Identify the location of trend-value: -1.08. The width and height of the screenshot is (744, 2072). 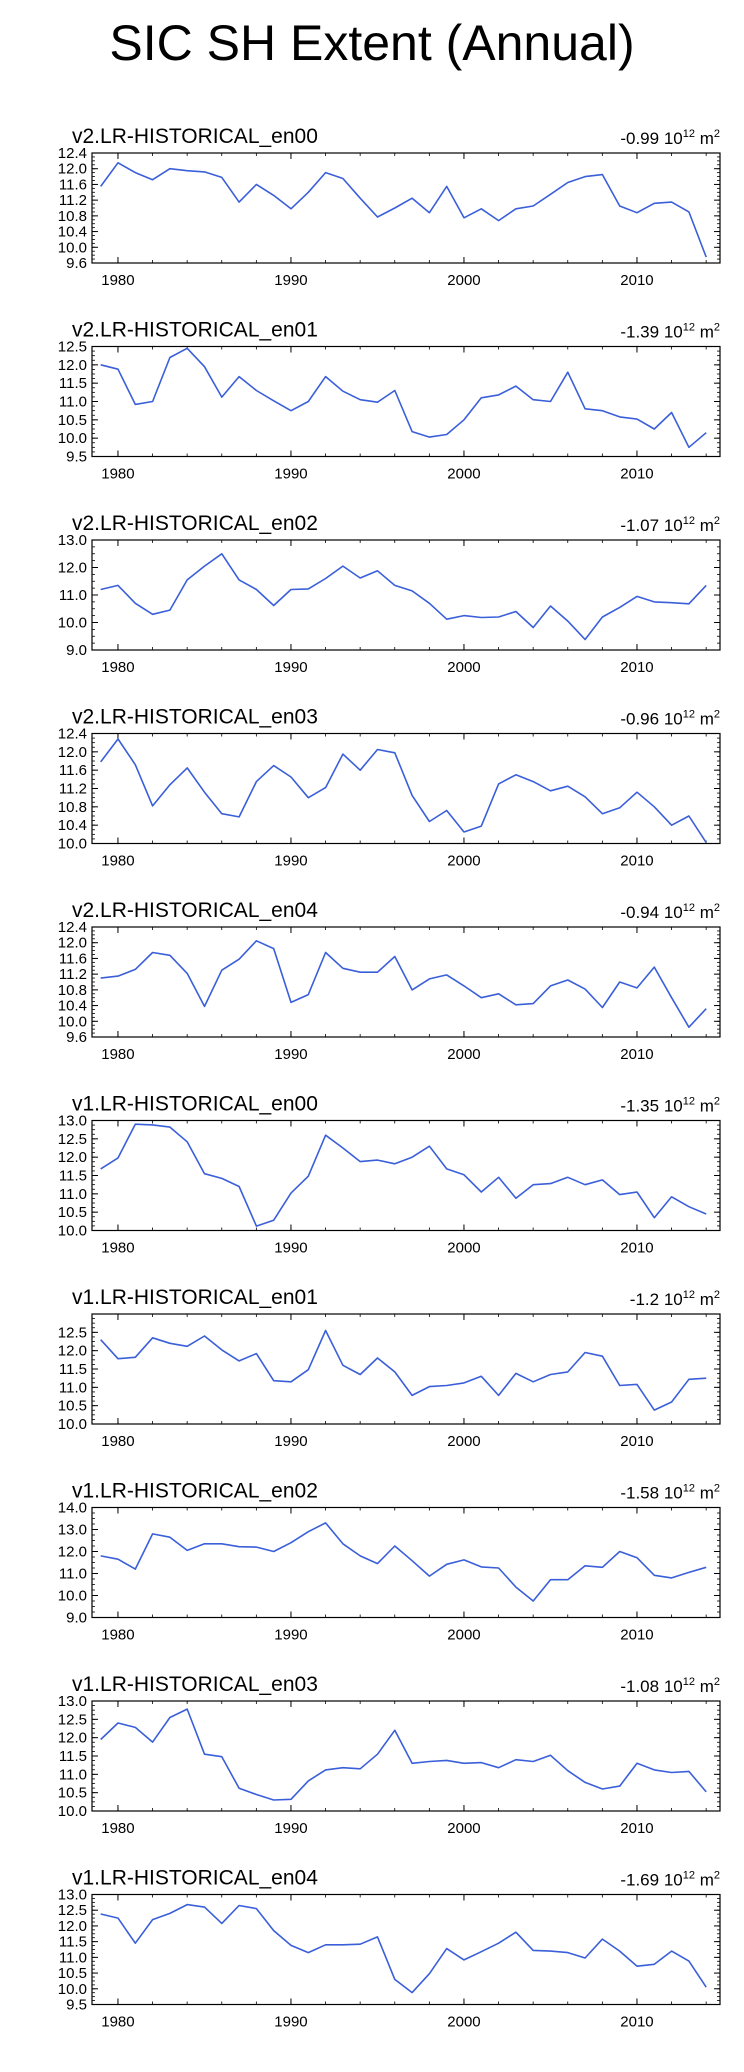
(641, 1686).